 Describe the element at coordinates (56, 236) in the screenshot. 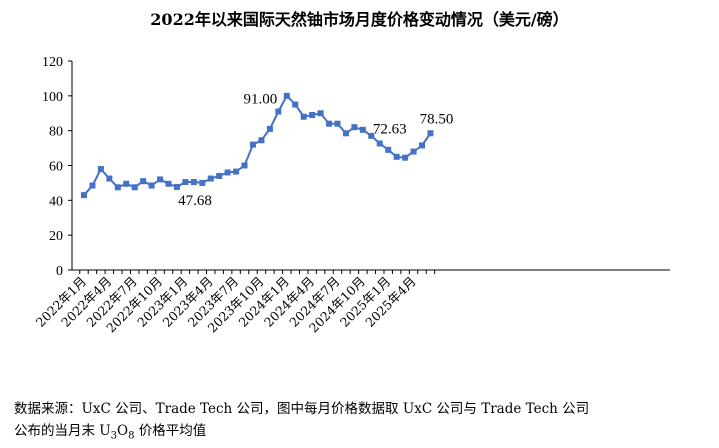

I see `y-tick-label: 20` at that location.